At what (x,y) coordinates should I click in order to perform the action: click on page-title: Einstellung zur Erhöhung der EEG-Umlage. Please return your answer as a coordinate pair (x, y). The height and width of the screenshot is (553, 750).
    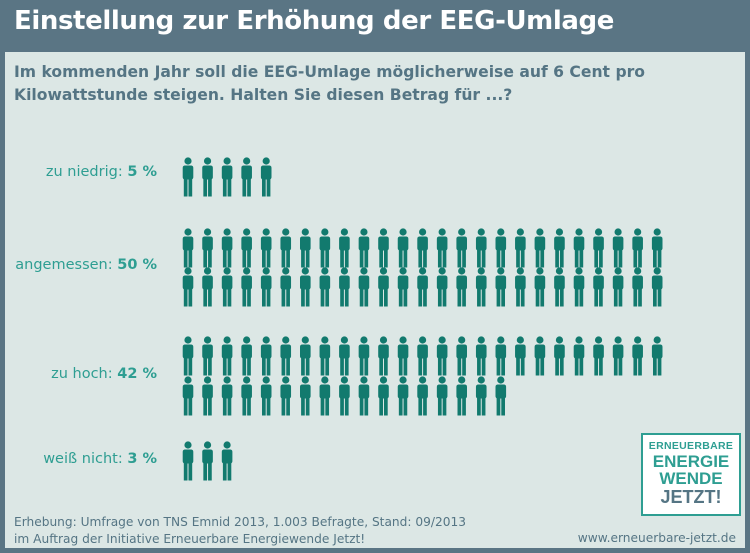
    Looking at the image, I should click on (314, 21).